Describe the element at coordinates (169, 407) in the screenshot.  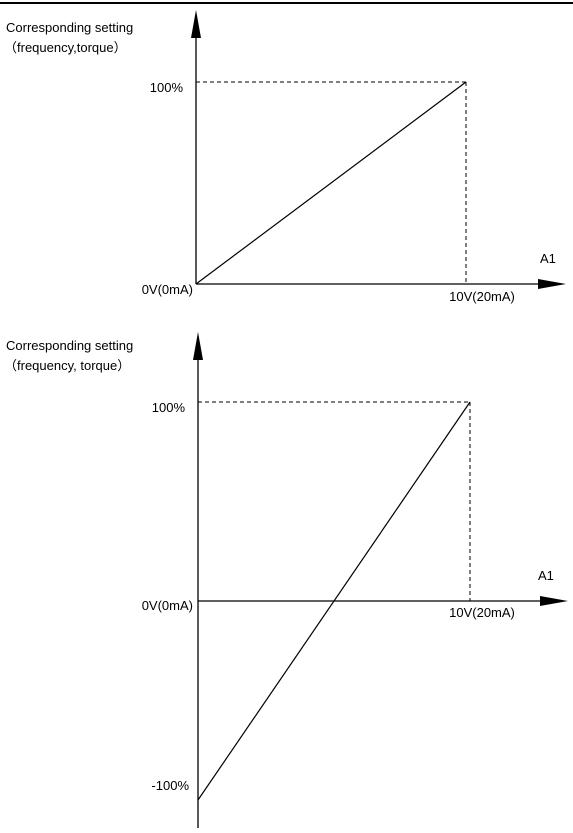
I see `chart-2-y-tick-100: 100%` at that location.